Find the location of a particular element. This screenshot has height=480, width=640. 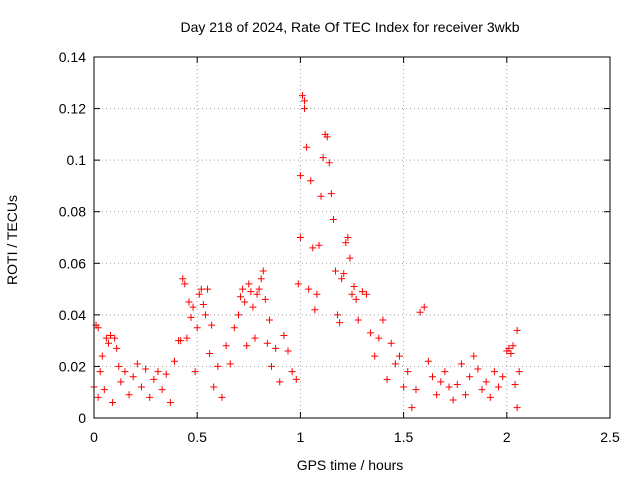

y-tick-label: 0.02 is located at coordinates (72, 366).